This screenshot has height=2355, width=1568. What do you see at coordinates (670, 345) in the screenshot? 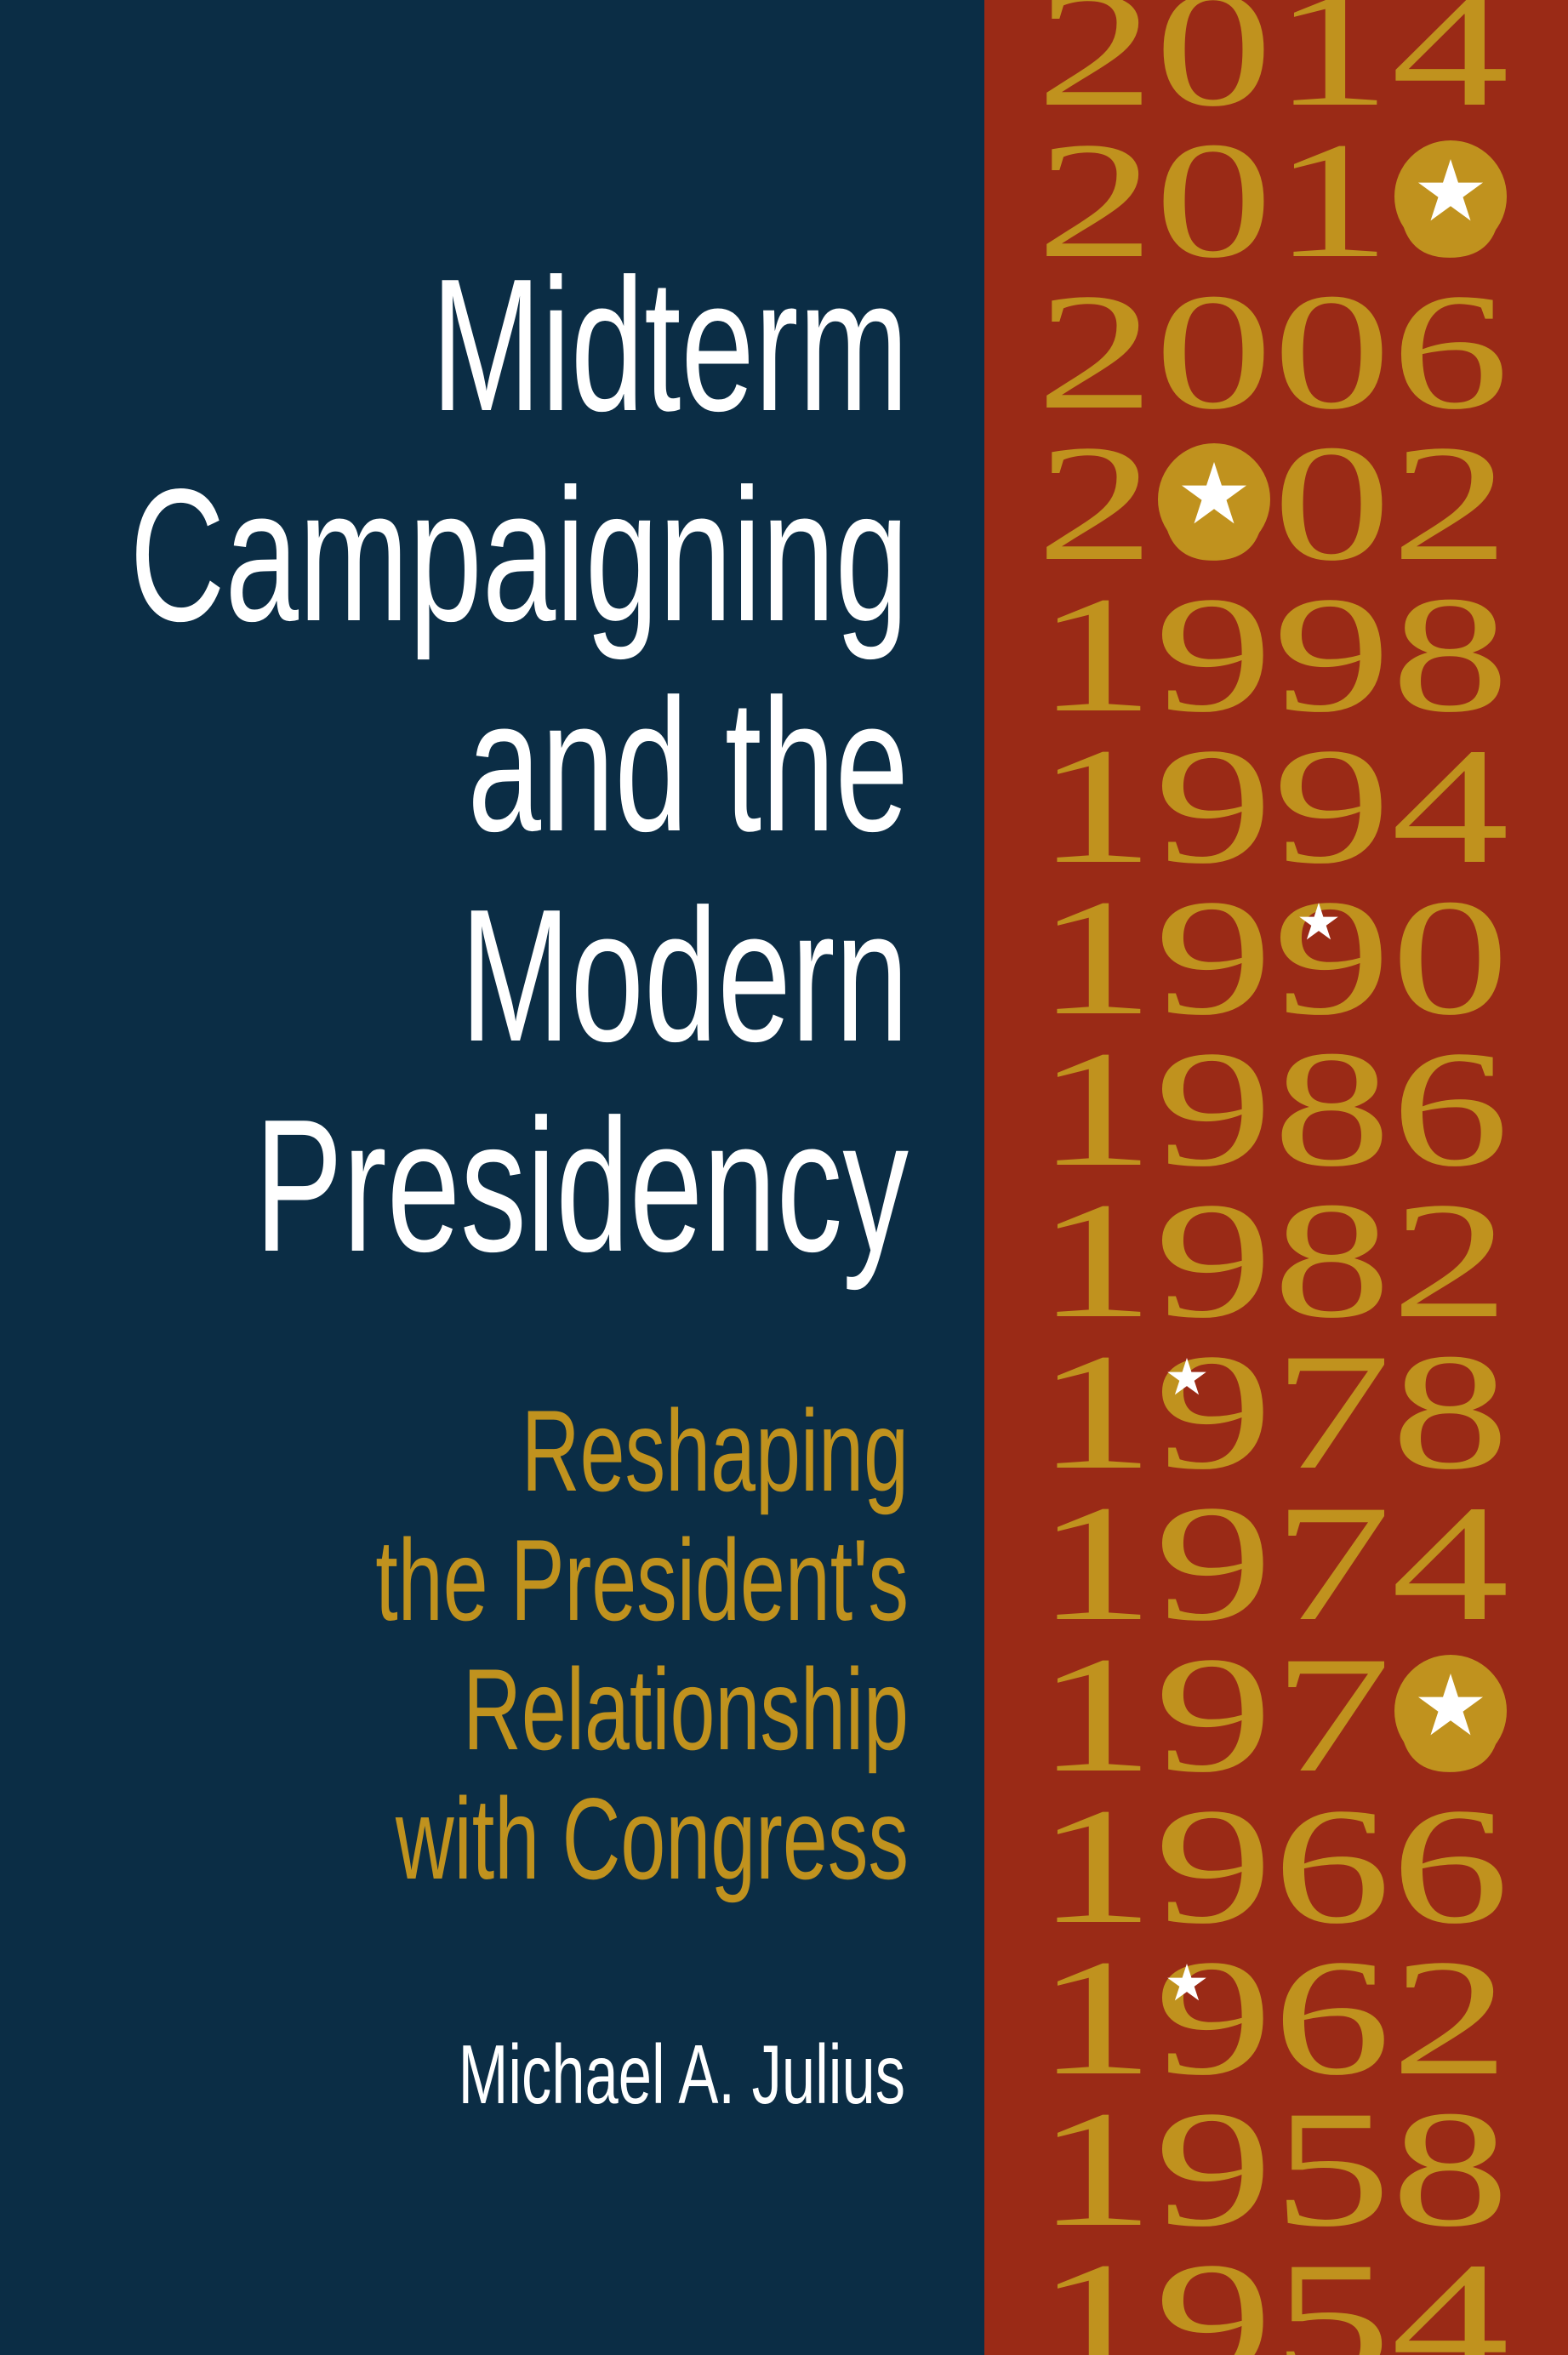
I see `title-line: Midterm` at bounding box center [670, 345].